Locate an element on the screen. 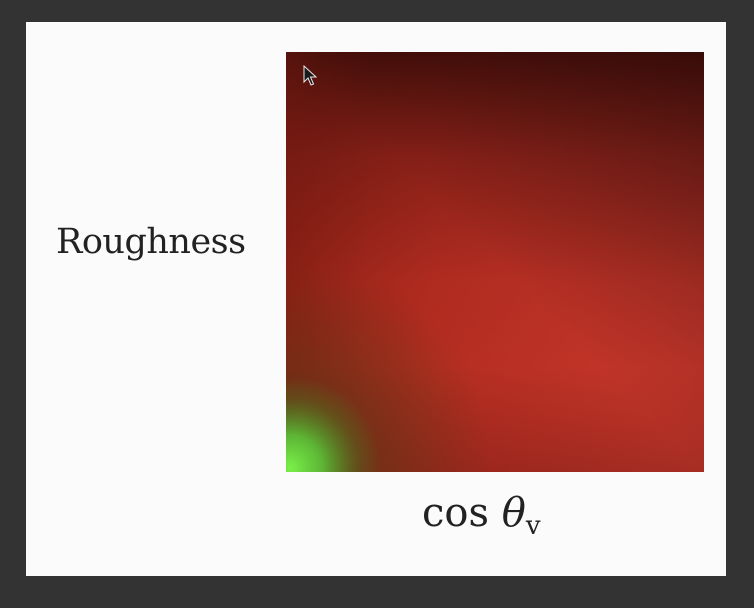 The height and width of the screenshot is (608, 754). x-axis-label: cos θv is located at coordinates (481, 515).